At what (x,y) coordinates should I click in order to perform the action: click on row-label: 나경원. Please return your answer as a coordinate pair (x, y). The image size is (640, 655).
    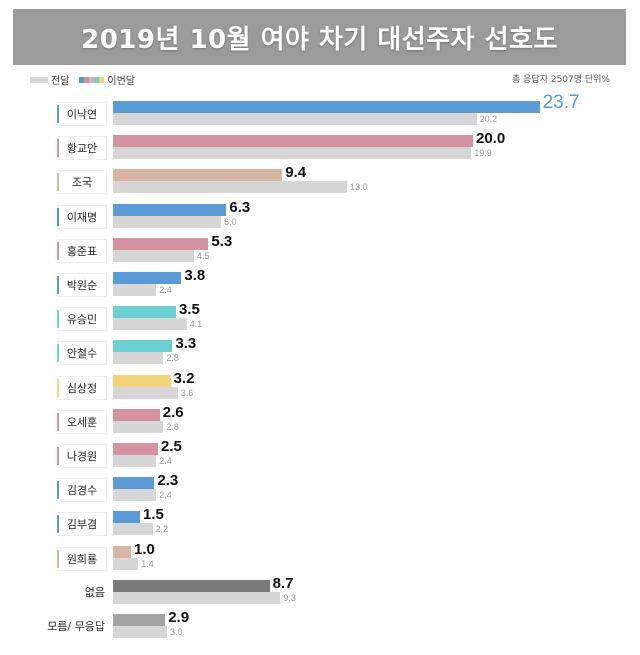
    Looking at the image, I should click on (82, 456).